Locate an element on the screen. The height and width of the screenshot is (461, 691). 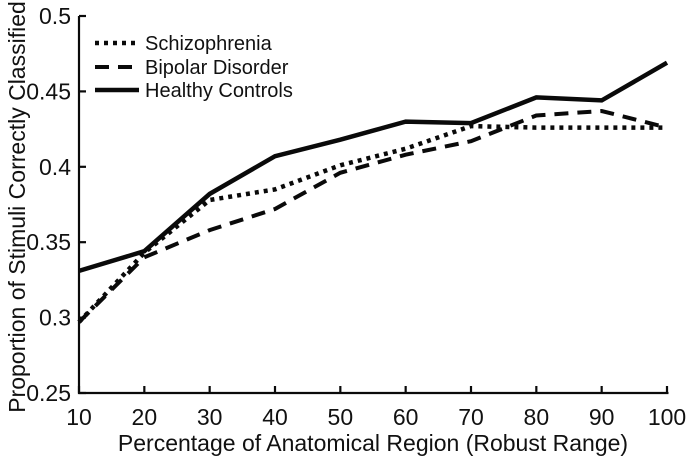
x-tick-label: 90 is located at coordinates (602, 417).